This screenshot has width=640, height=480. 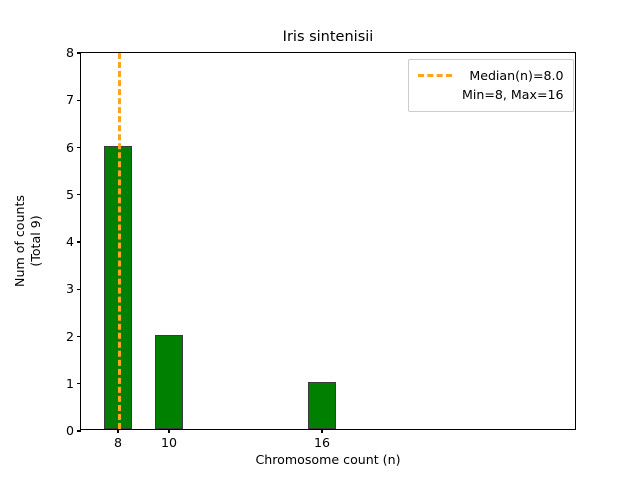 I want to click on legend-dashed-line-icon, so click(x=435, y=75).